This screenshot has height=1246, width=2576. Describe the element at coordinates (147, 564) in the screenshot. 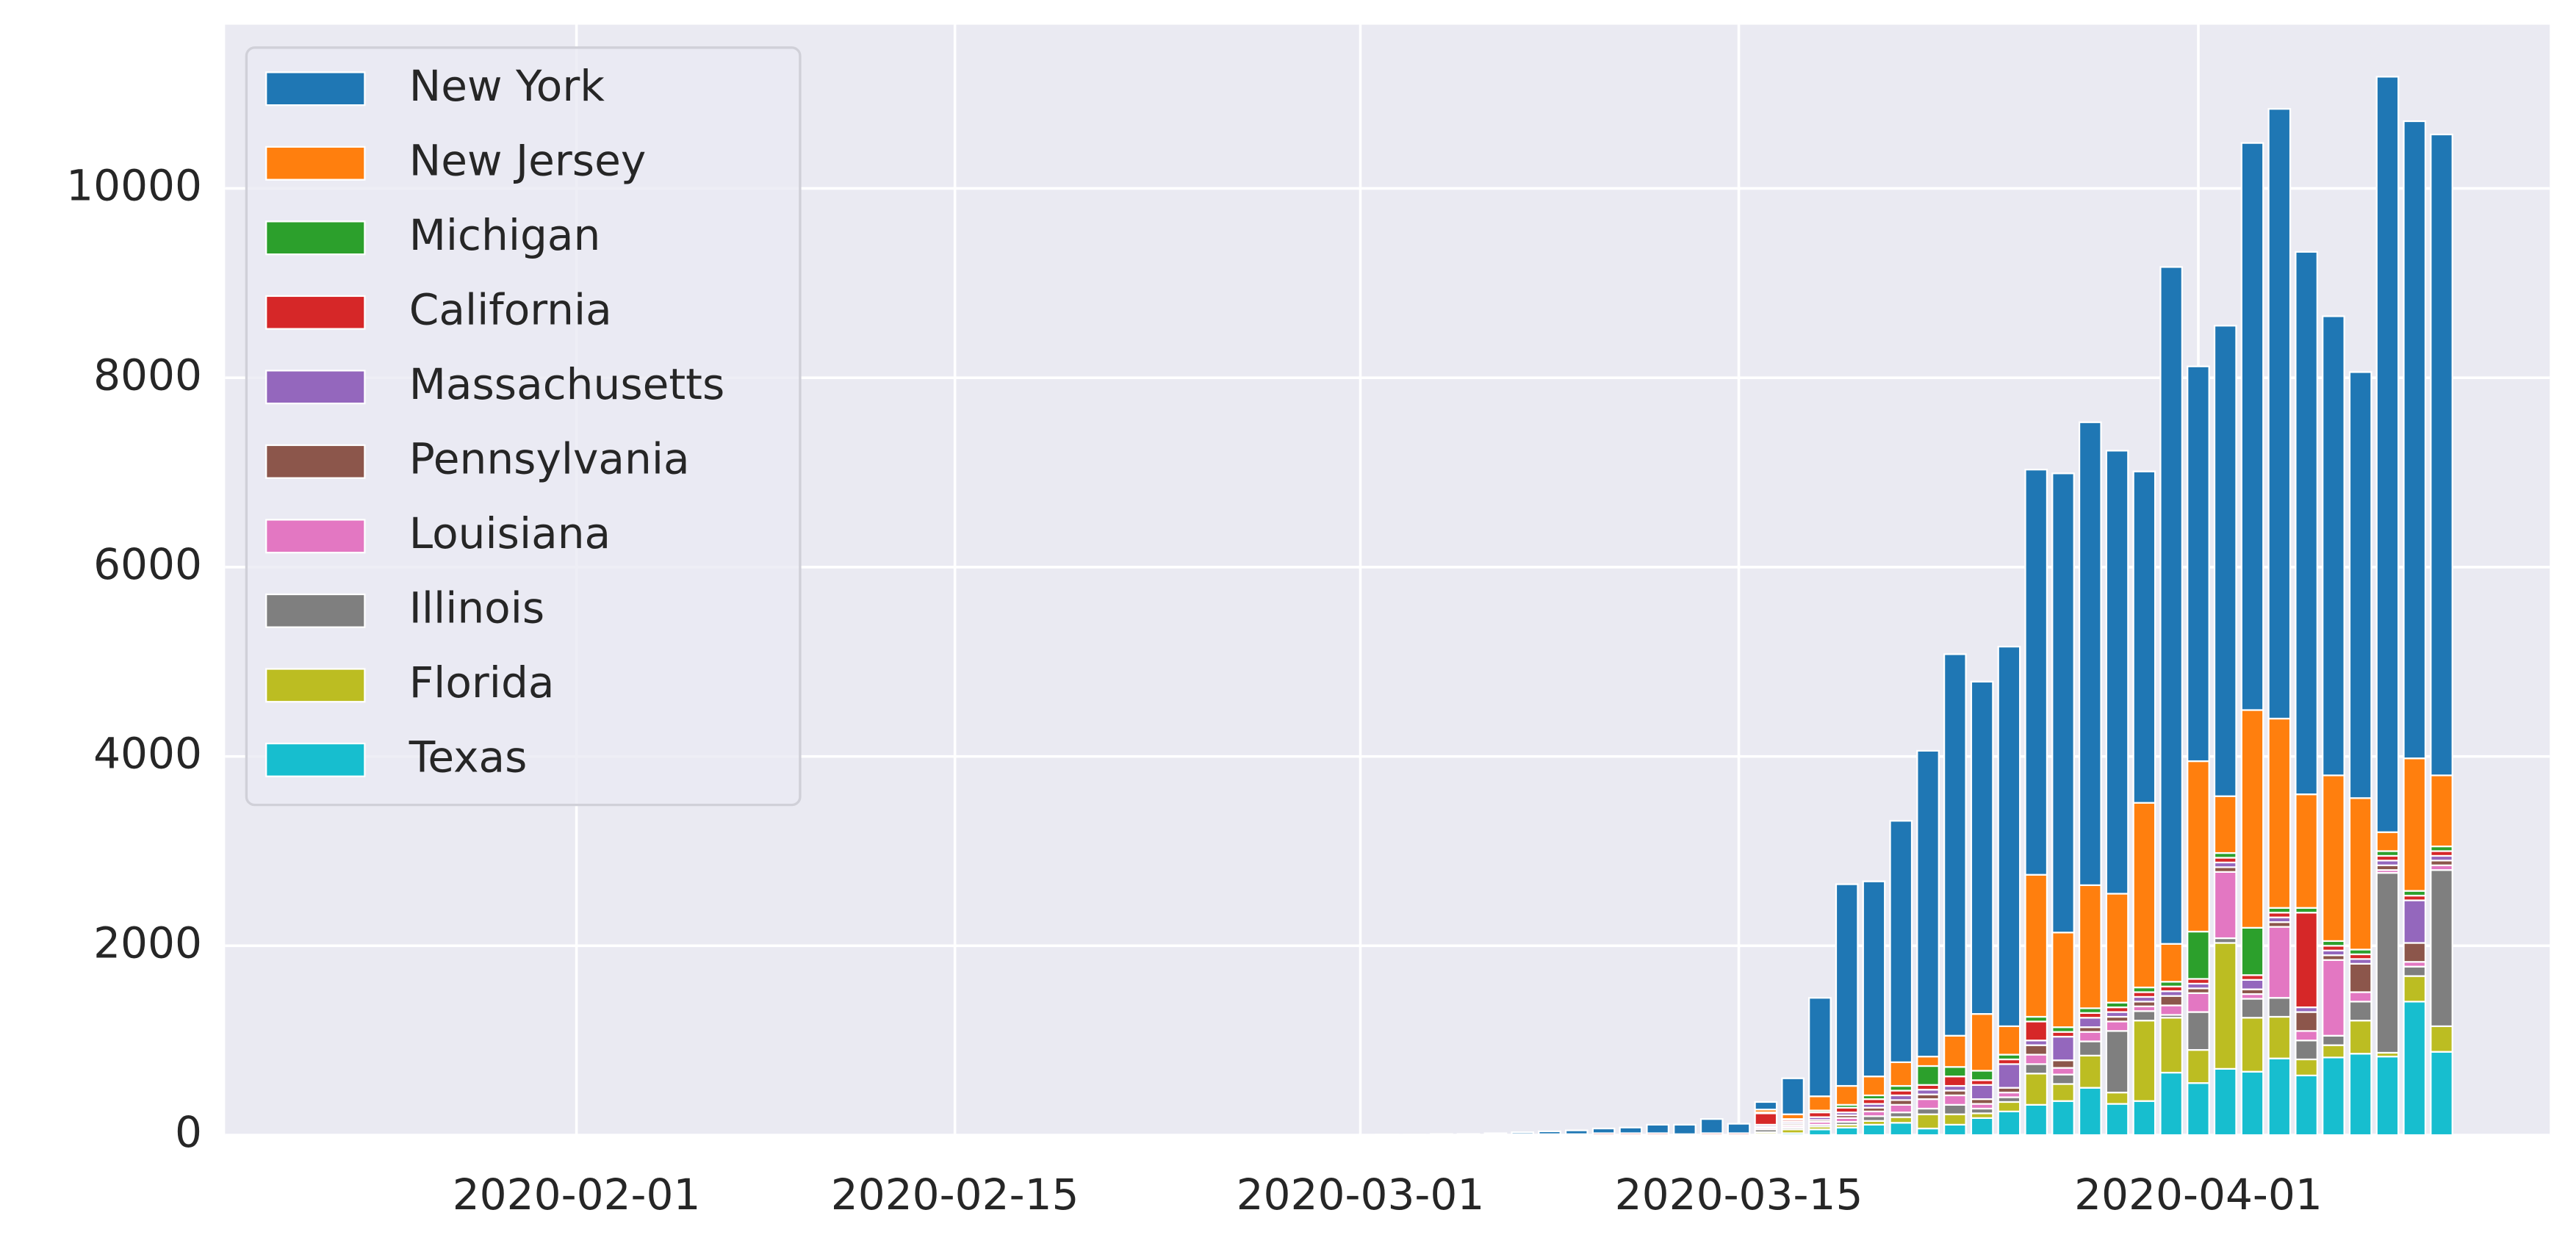

I see `y-tick-label: 6000` at that location.